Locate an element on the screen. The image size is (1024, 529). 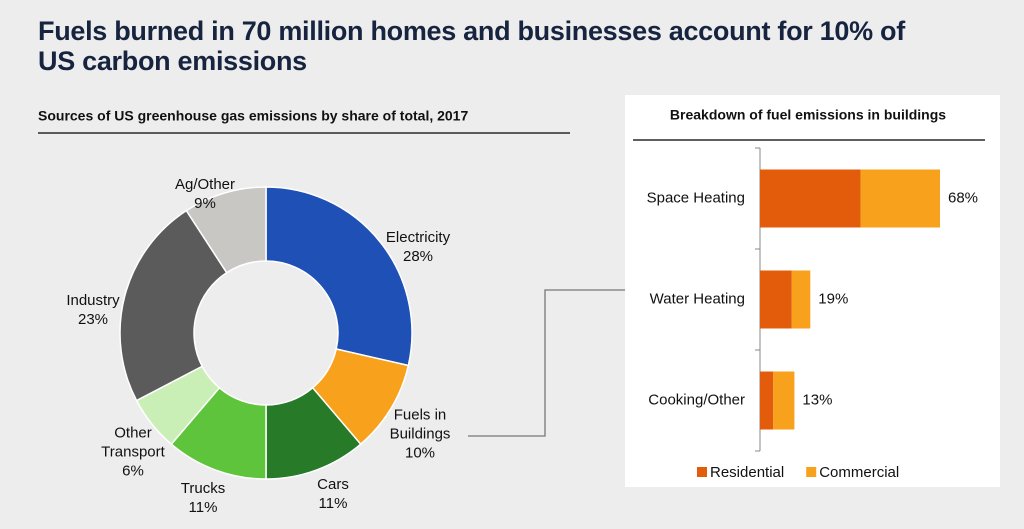
slice-label: Cars 11% is located at coordinates (333, 494).